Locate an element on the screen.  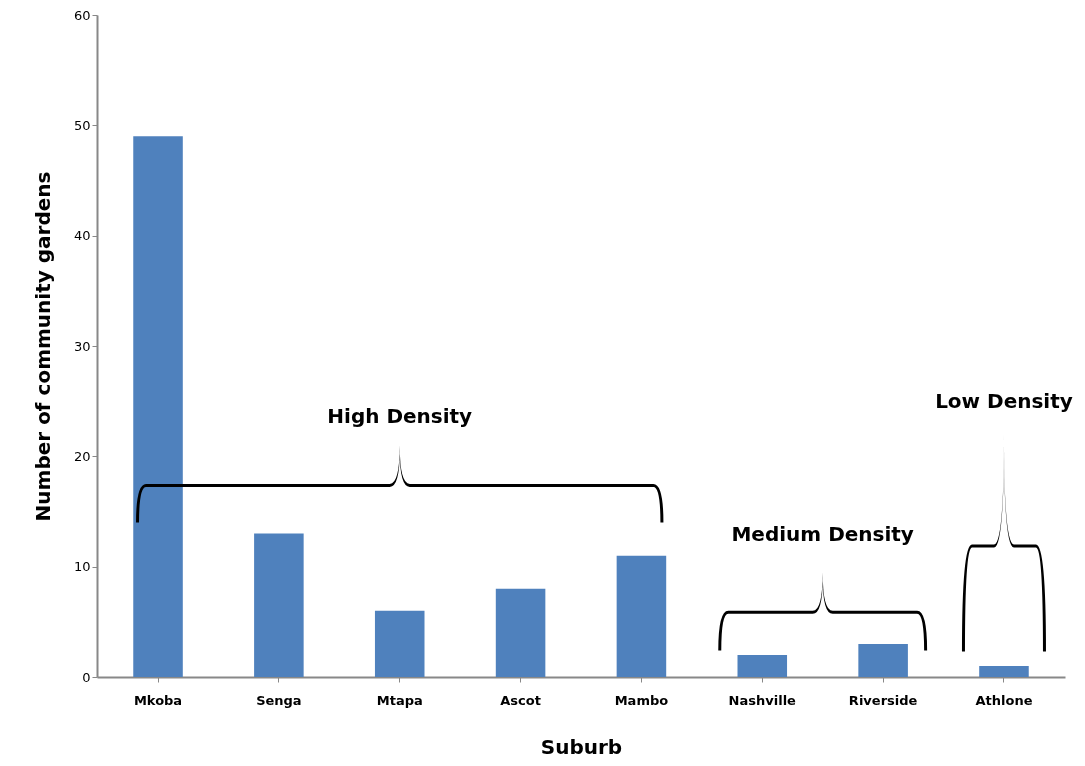
annotation: Medium Density is located at coordinates (822, 534).